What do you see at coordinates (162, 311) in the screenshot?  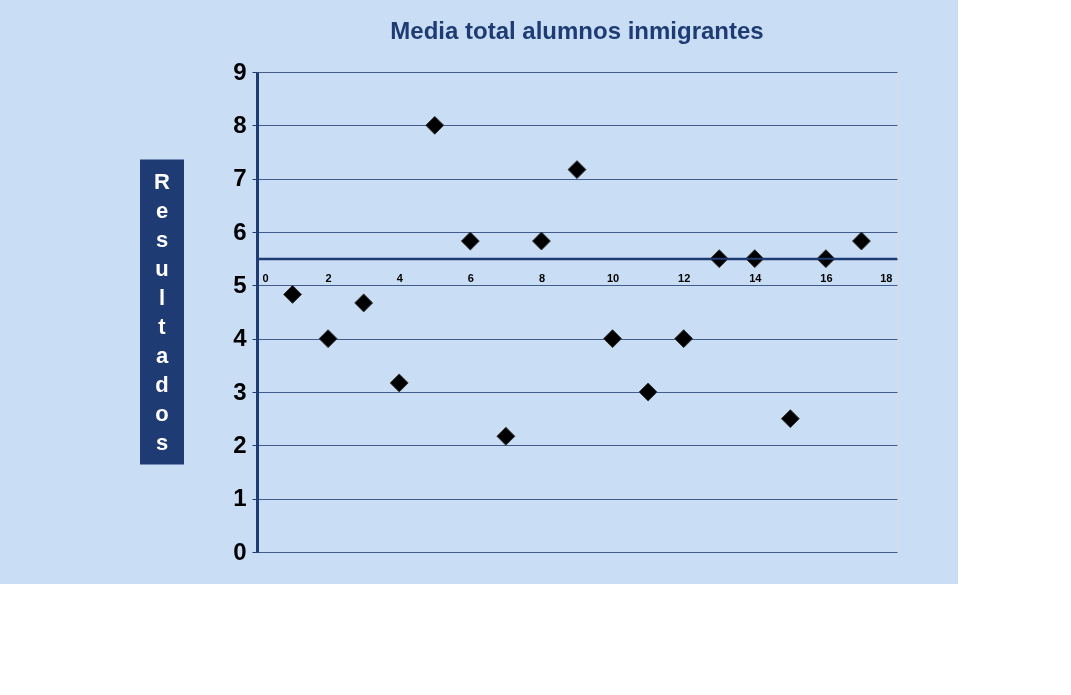 I see `text: Resultados` at bounding box center [162, 311].